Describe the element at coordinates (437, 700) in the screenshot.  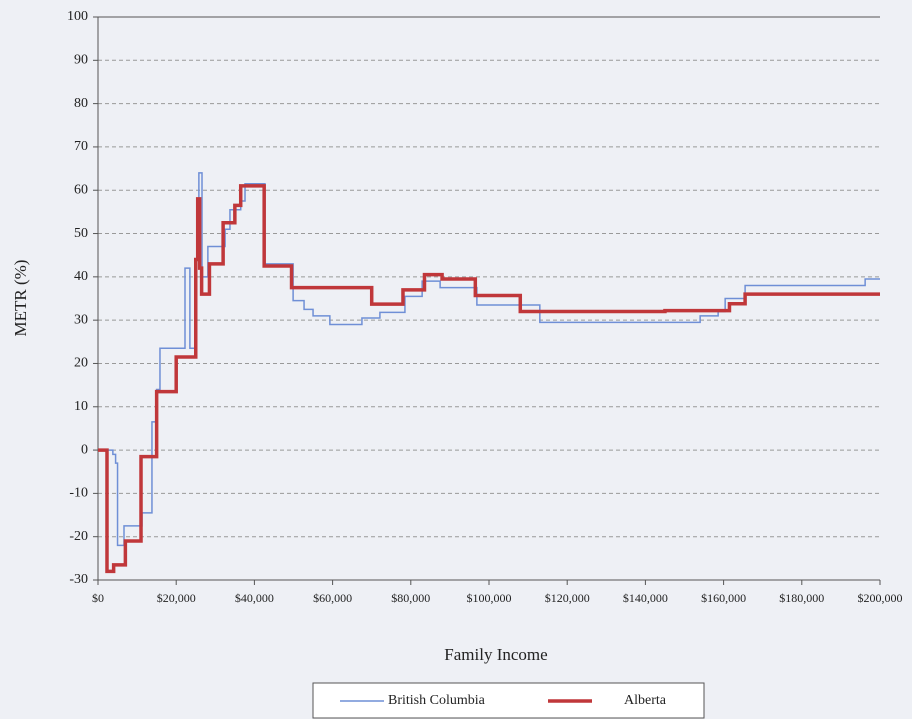
I see `legend-label: British Columbia` at that location.